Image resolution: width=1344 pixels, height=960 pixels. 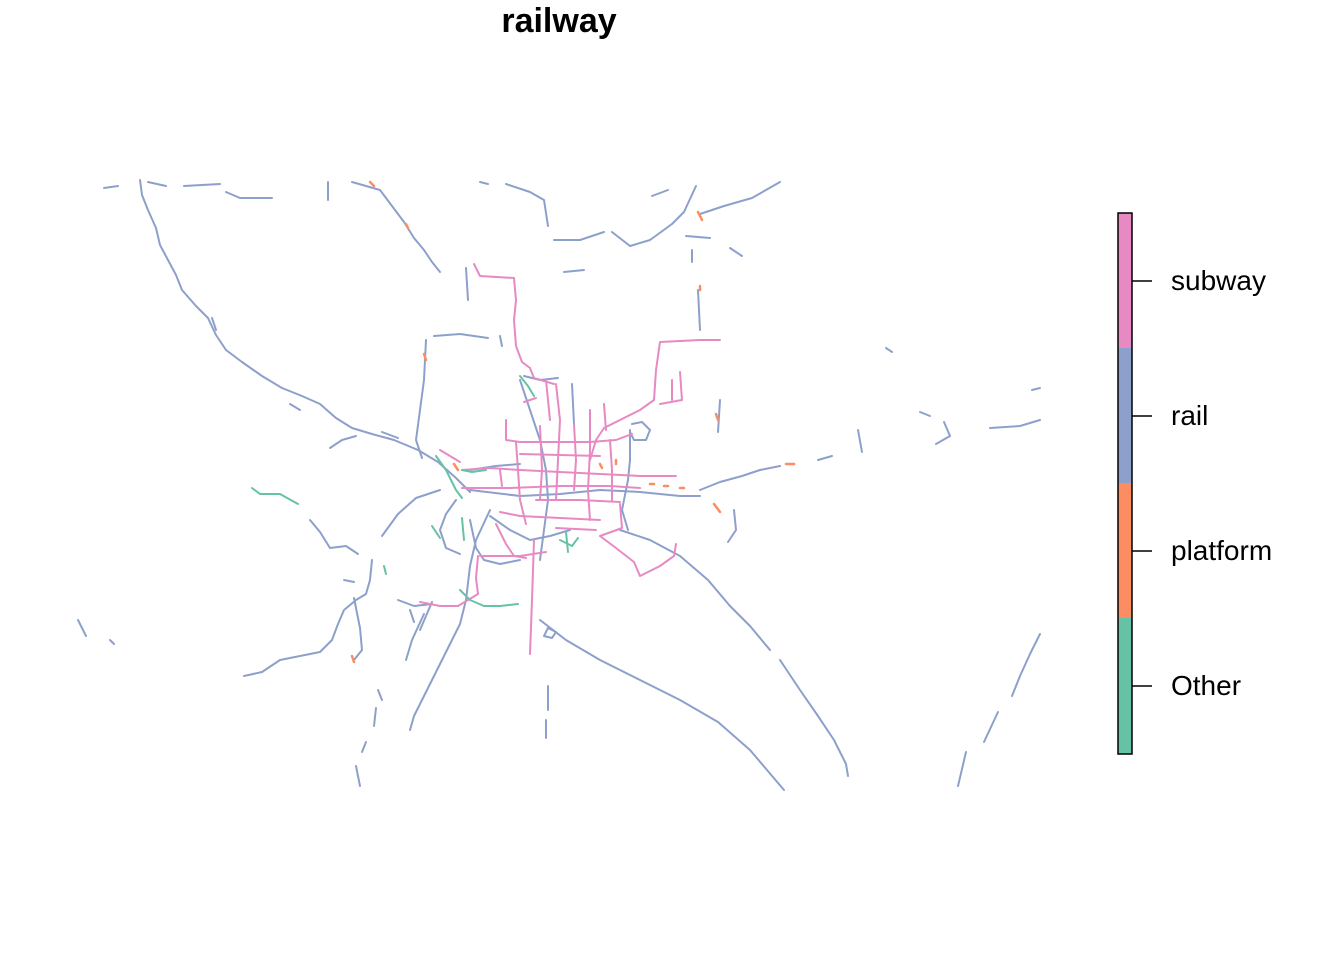 I want to click on legend-label-other: Other, so click(x=1206, y=685).